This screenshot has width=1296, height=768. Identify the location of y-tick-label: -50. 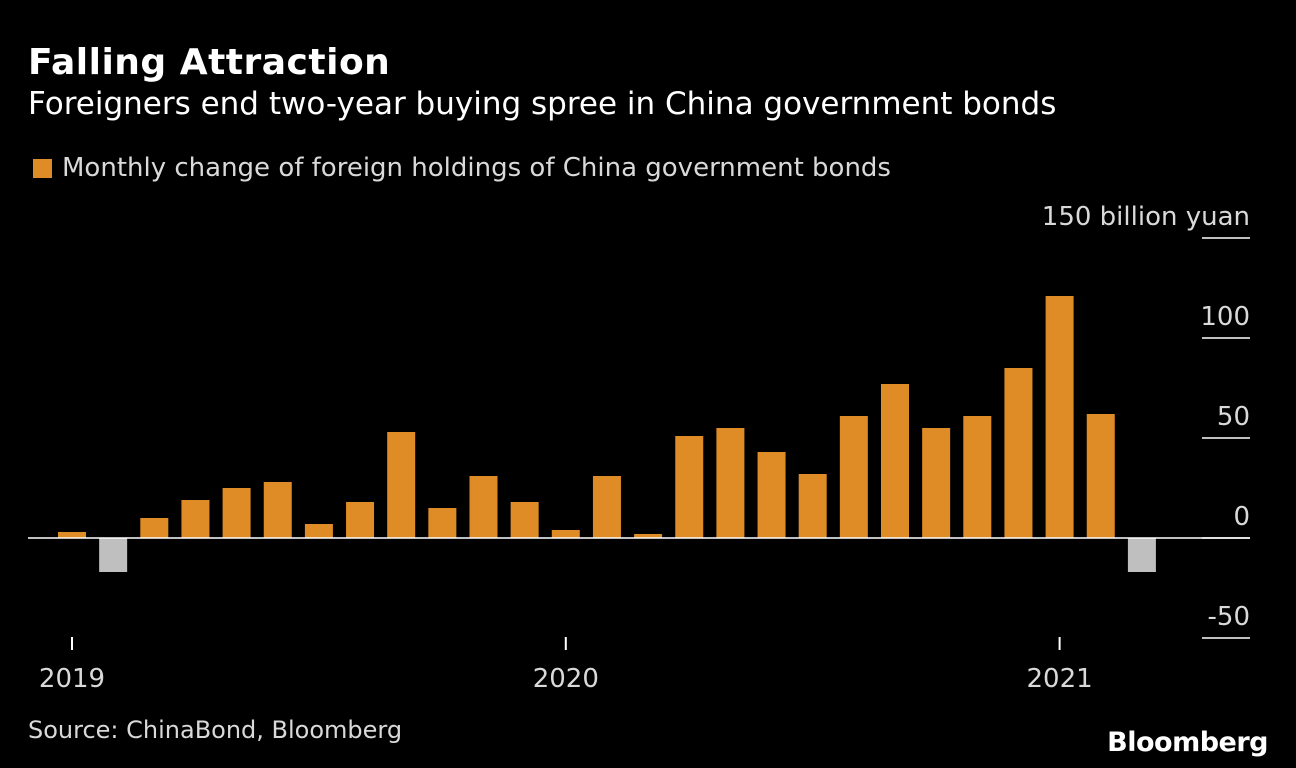
(1229, 617).